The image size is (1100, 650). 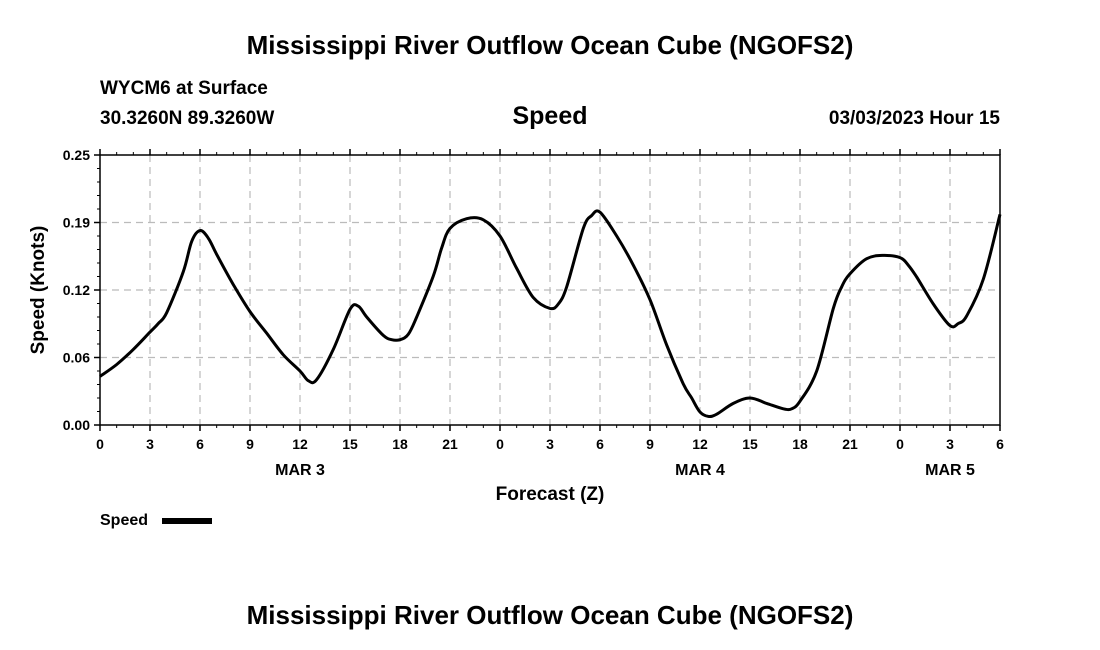 What do you see at coordinates (550, 494) in the screenshot?
I see `x-axis-label: Forecast (Z)` at bounding box center [550, 494].